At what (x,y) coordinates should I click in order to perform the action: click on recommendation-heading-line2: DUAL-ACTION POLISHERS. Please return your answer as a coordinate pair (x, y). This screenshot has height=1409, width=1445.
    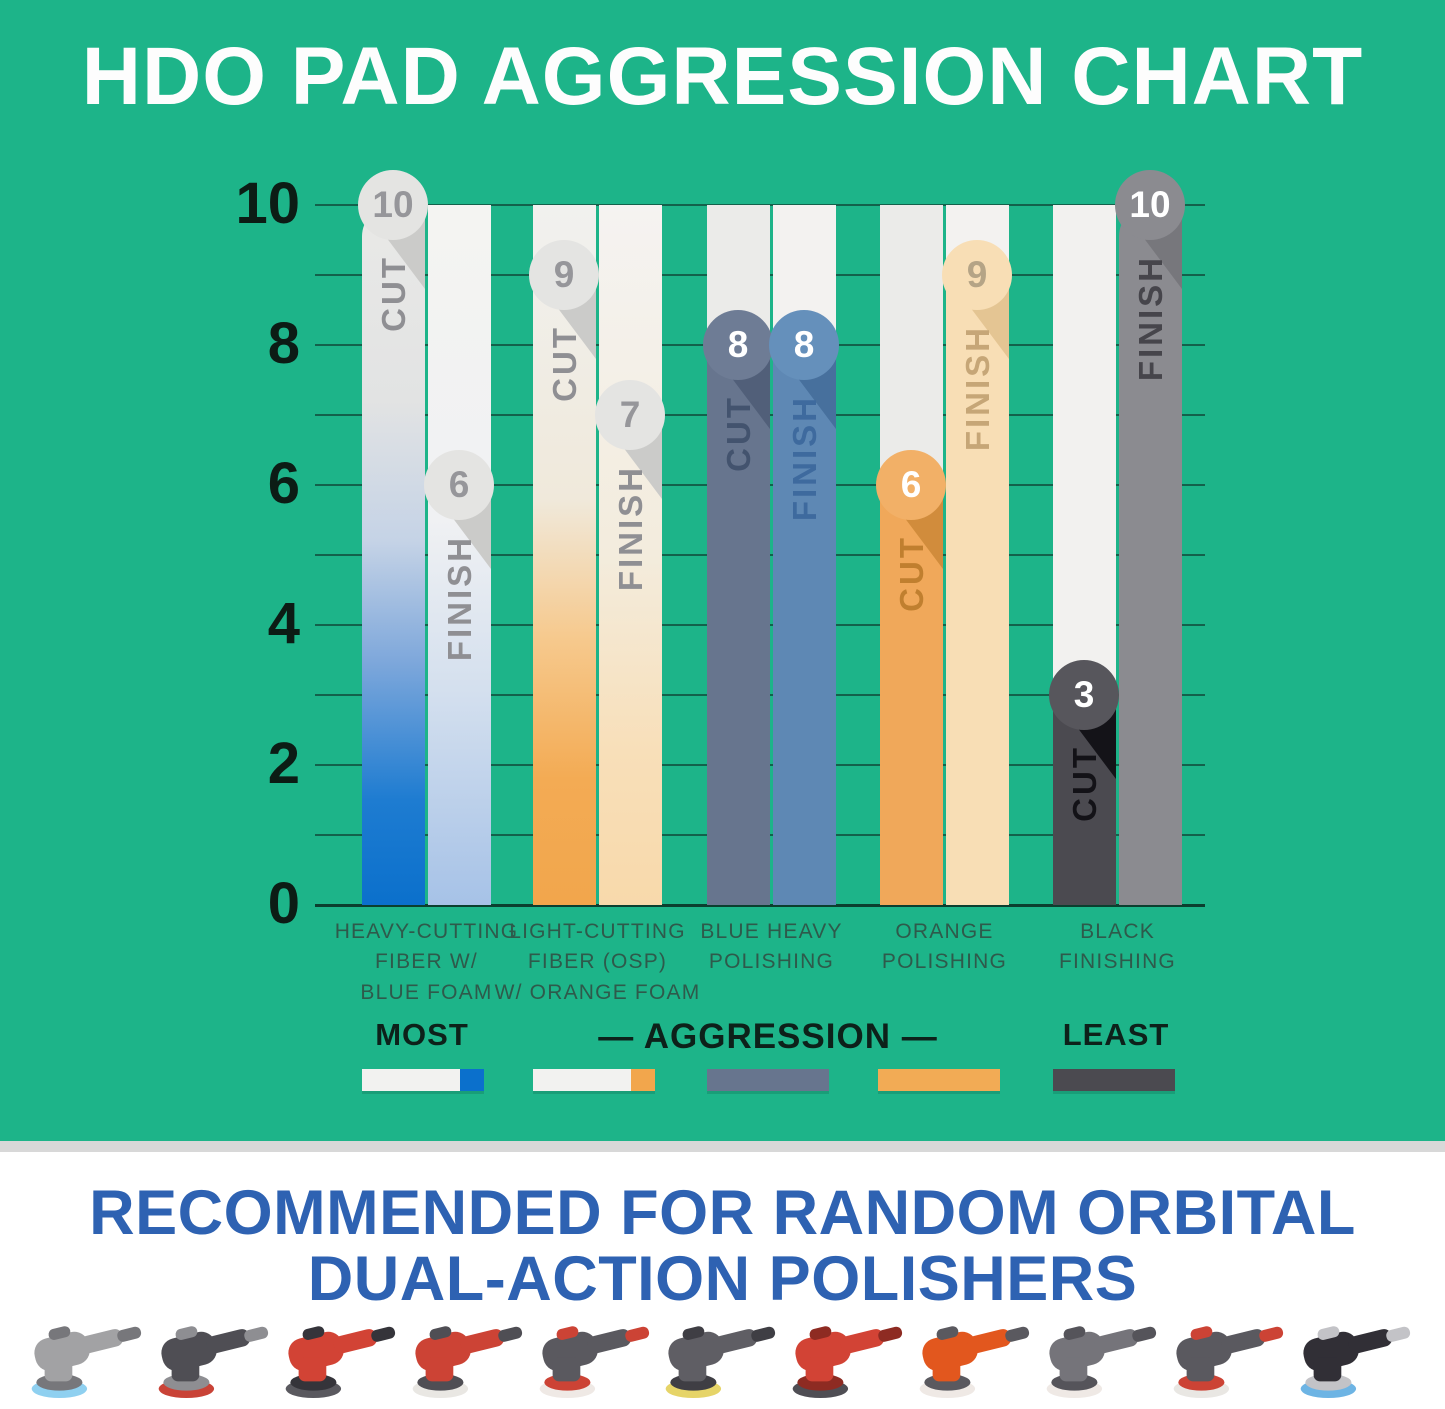
    Looking at the image, I should click on (722, 1279).